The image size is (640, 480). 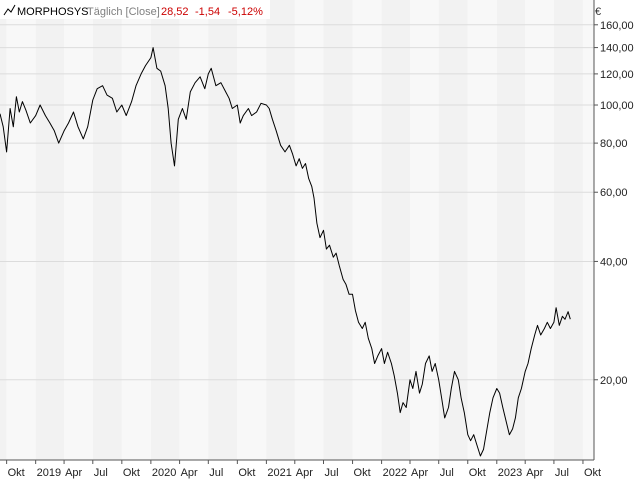 I want to click on x-tick-label: 2019, so click(x=49, y=473).